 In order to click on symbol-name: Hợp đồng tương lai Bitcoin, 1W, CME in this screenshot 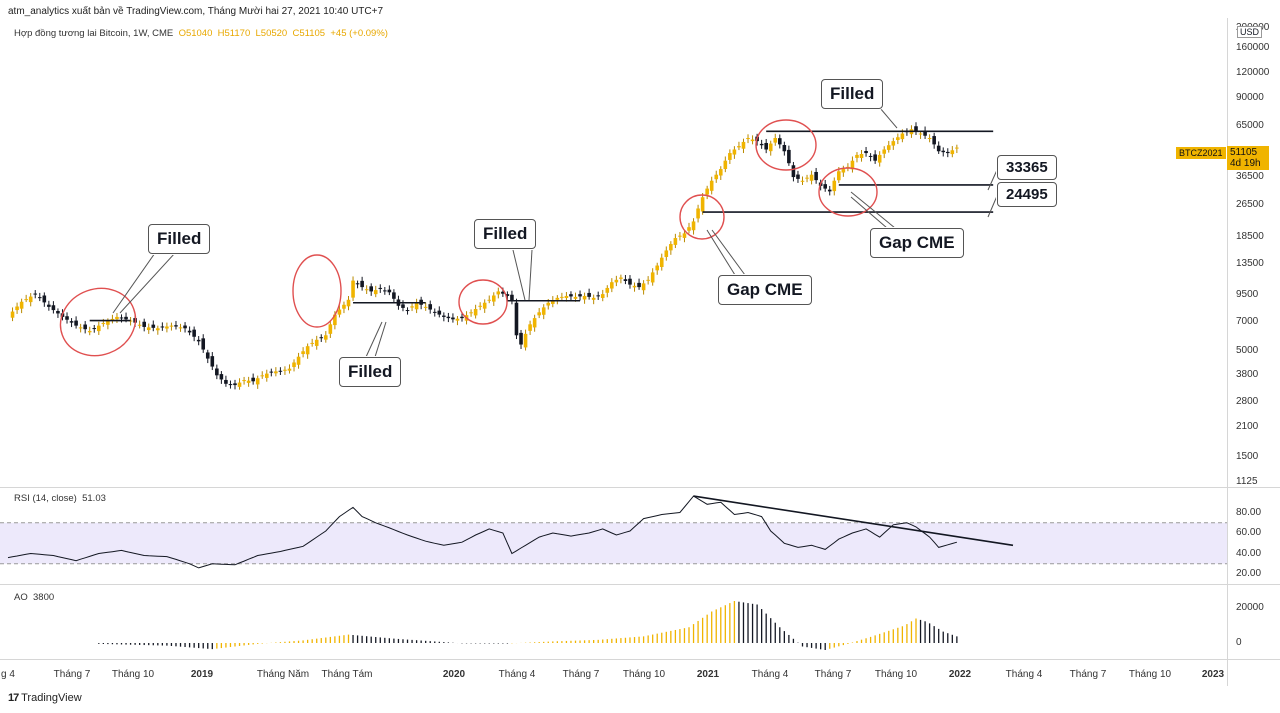, I will do `click(94, 33)`.